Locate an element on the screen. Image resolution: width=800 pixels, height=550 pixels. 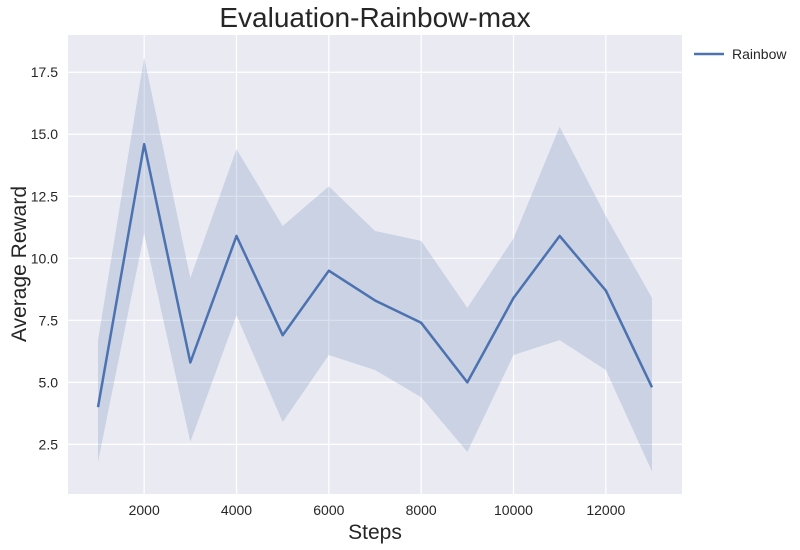
chart-title: Evaluation-Rainbow-max is located at coordinates (374, 17).